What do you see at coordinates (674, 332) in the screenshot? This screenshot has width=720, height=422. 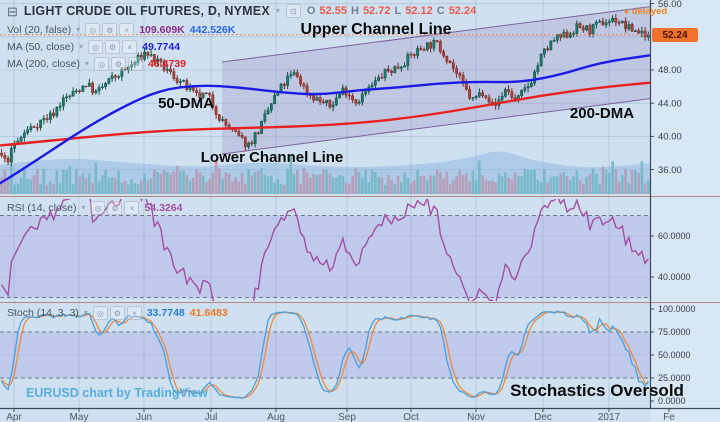 I see `svg-text: 75.0000` at bounding box center [674, 332].